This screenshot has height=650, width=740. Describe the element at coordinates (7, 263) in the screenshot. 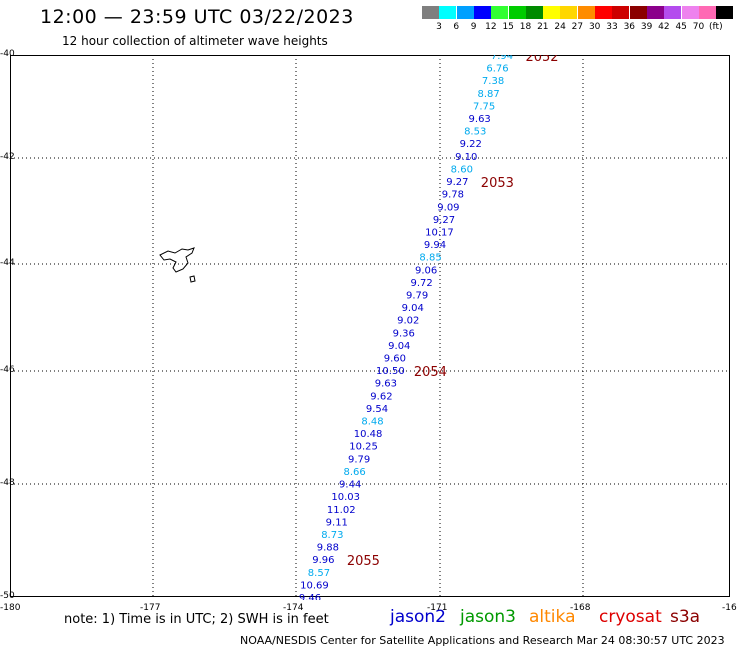

I see `latitude-label: -44` at that location.